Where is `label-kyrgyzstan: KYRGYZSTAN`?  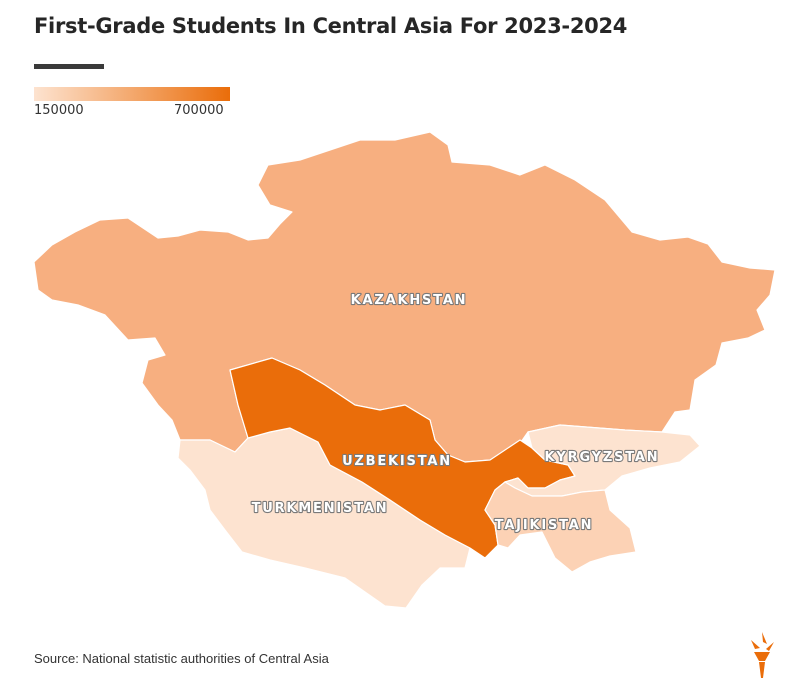
label-kyrgyzstan: KYRGYZSTAN is located at coordinates (602, 457).